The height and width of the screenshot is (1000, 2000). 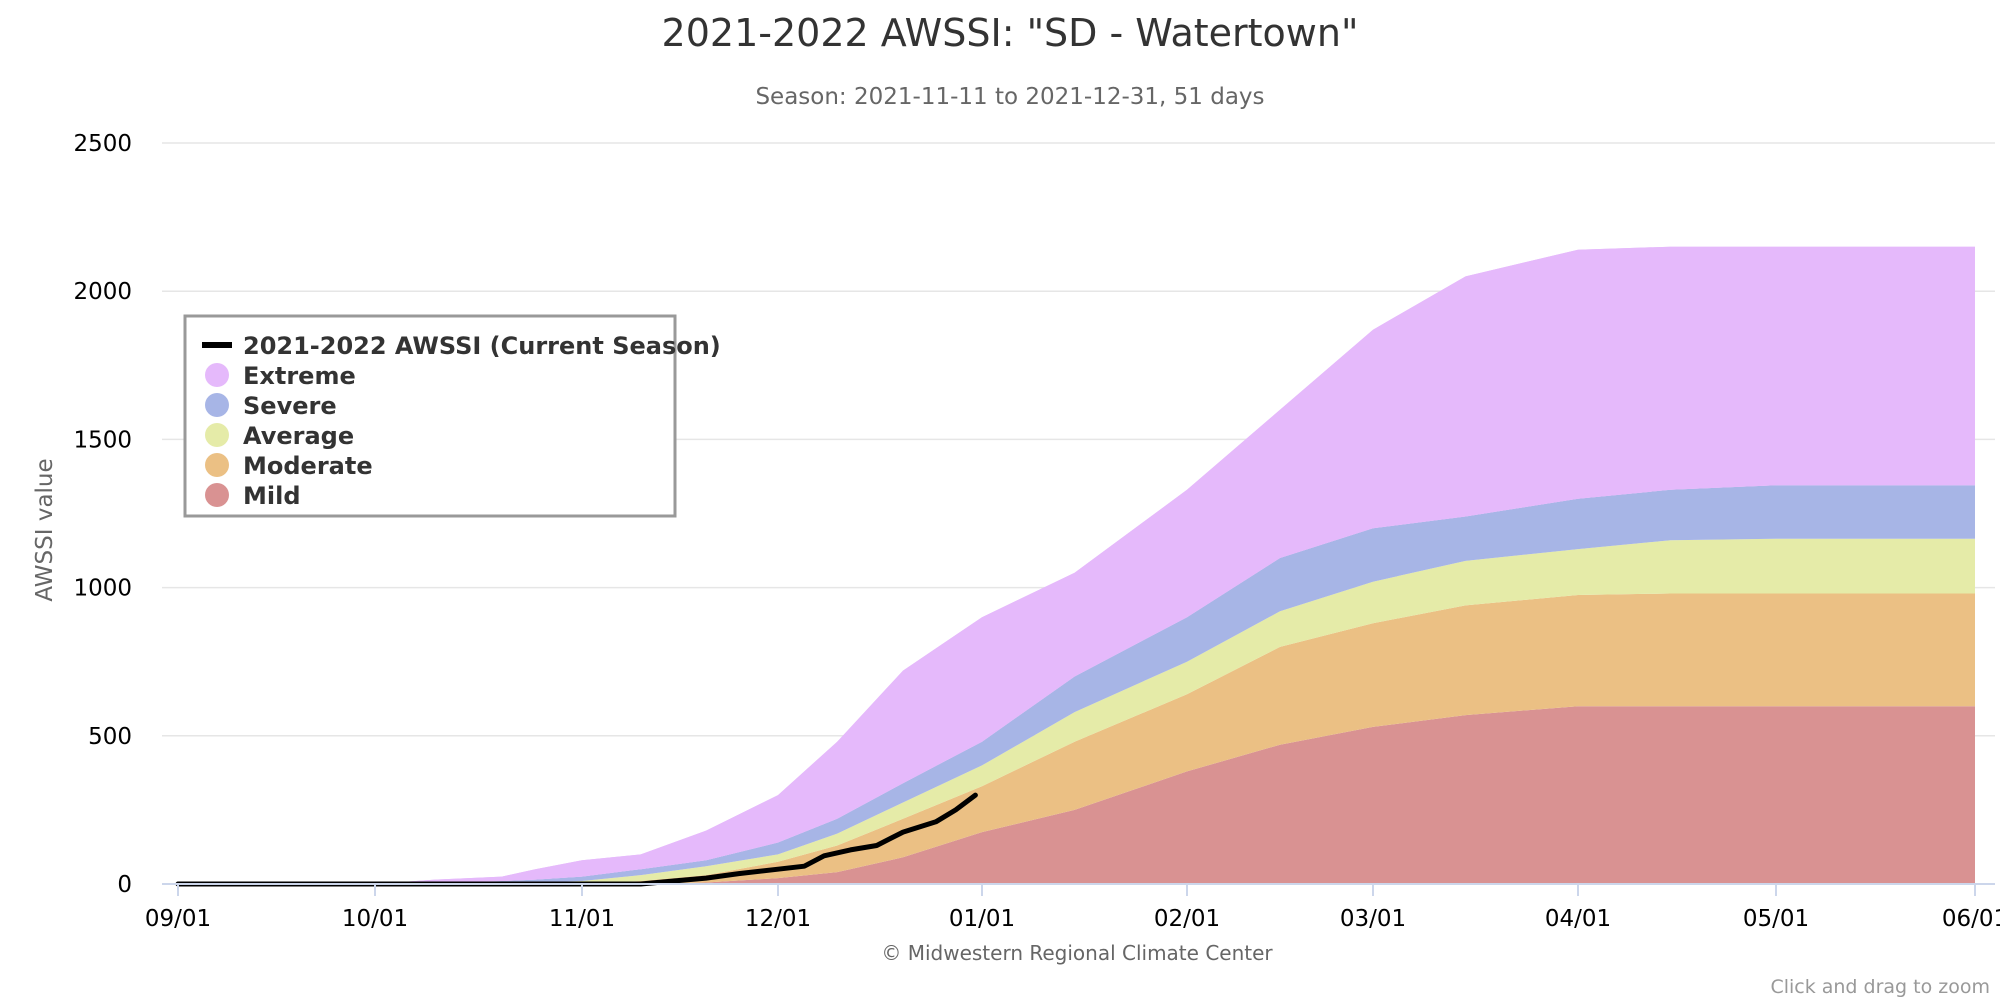 What do you see at coordinates (1010, 33) in the screenshot?
I see `chart-title: 2021-2022 AWSSI: "SD - Watertown"` at bounding box center [1010, 33].